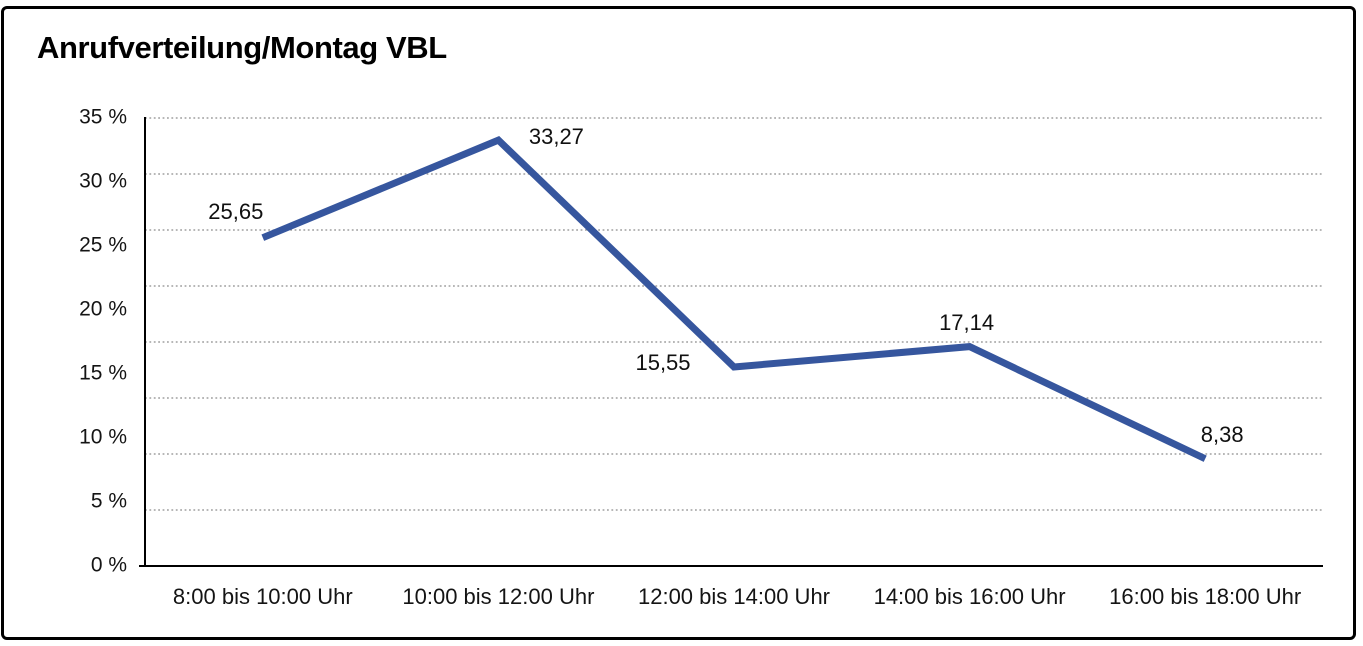  Describe the element at coordinates (103, 181) in the screenshot. I see `y-axis-tick-label: 30 %` at that location.